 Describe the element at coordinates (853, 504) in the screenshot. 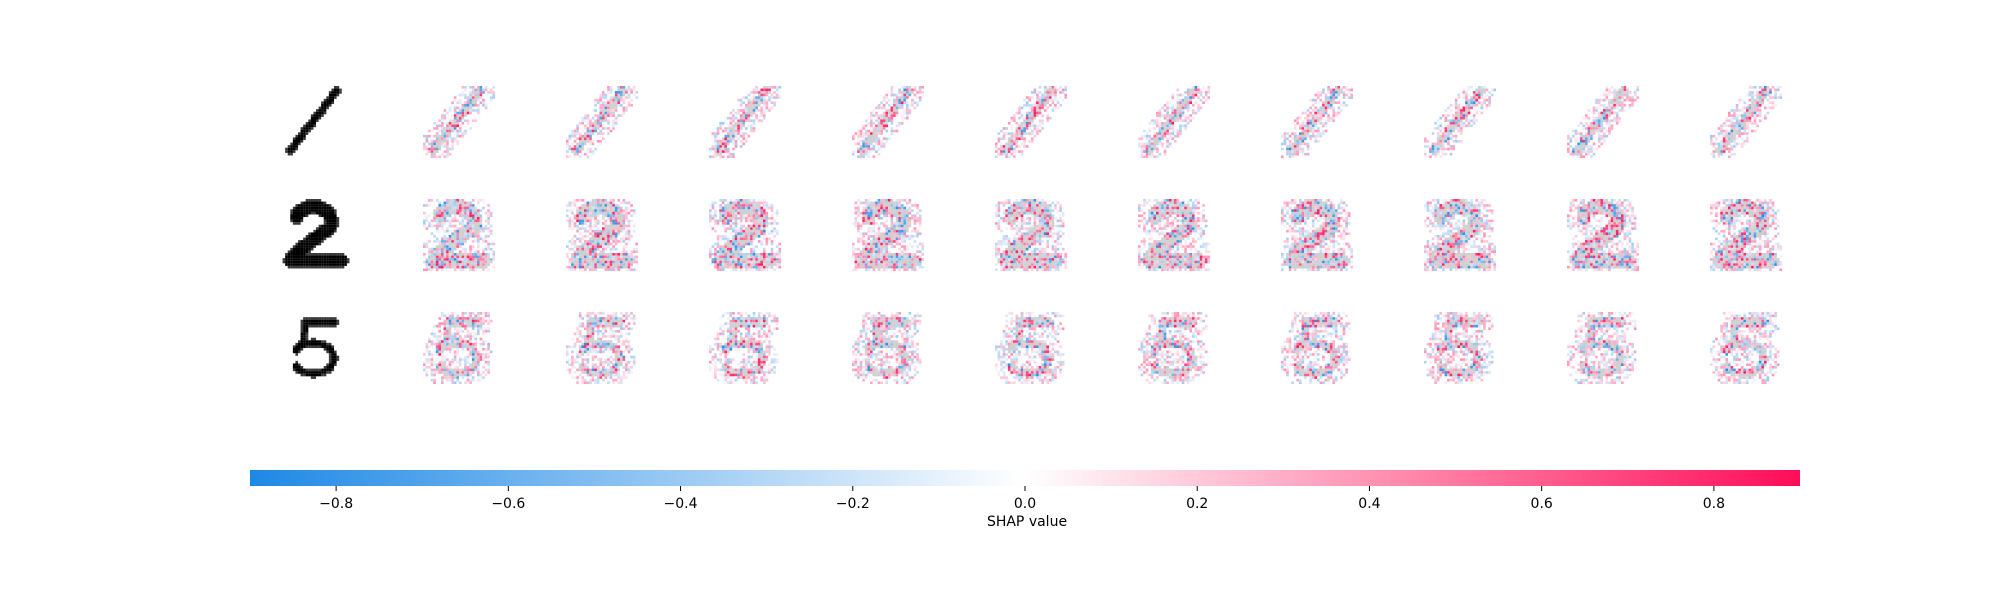

I see `colorbar-tick-label: −0.2` at that location.